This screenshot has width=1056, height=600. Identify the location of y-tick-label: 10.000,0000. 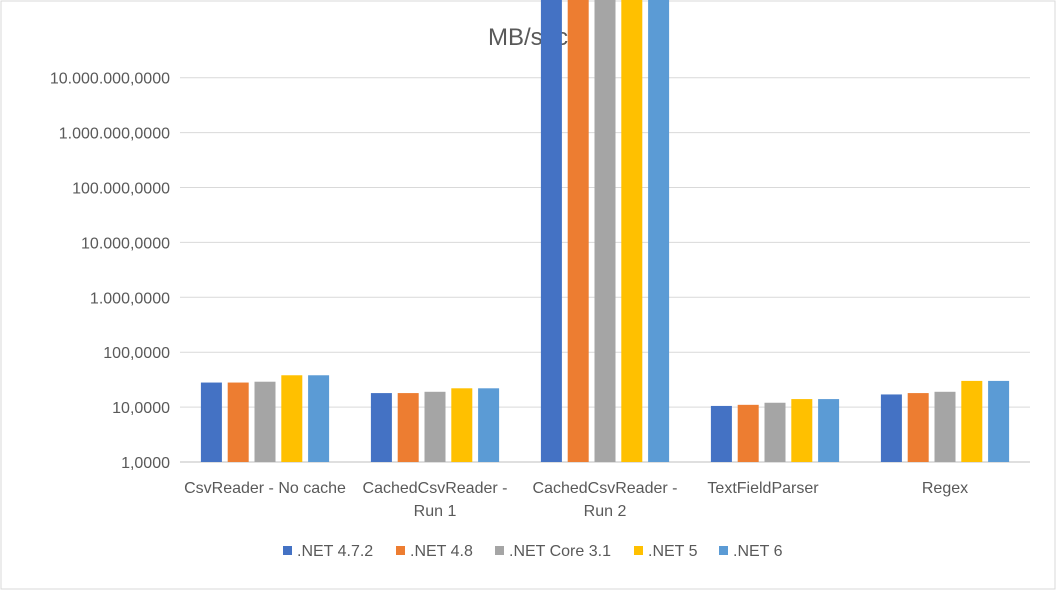
(125, 243).